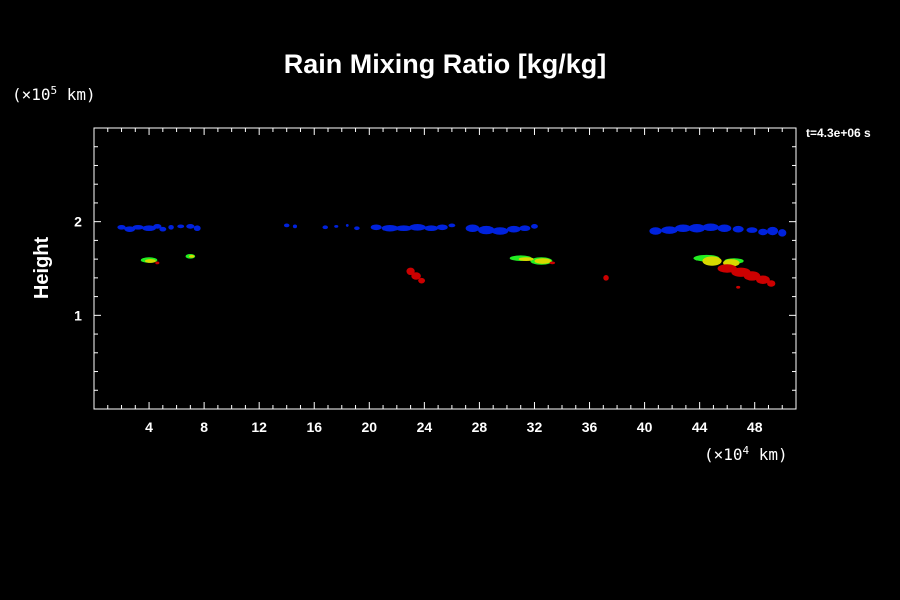  What do you see at coordinates (838, 133) in the screenshot?
I see `time-label: t=4.3e+06 s` at bounding box center [838, 133].